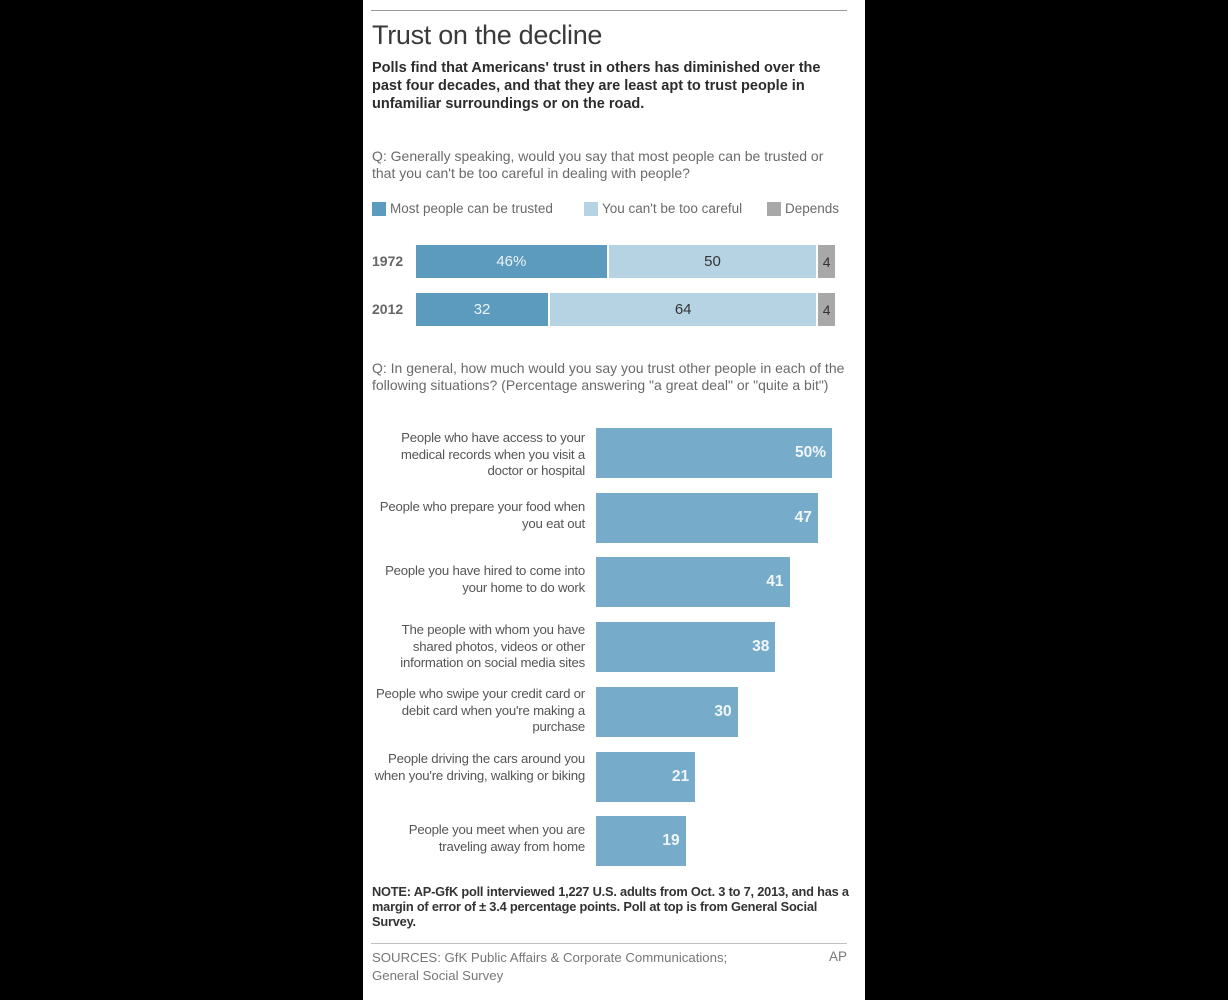  Describe the element at coordinates (379, 208) in the screenshot. I see `legend-swatch-trusted` at that location.